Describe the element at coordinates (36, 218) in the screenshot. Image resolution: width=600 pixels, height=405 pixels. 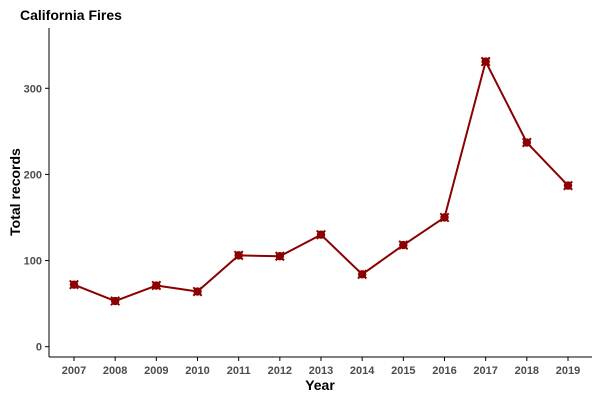
I see `y-ticks: 0 100 200 300` at that location.